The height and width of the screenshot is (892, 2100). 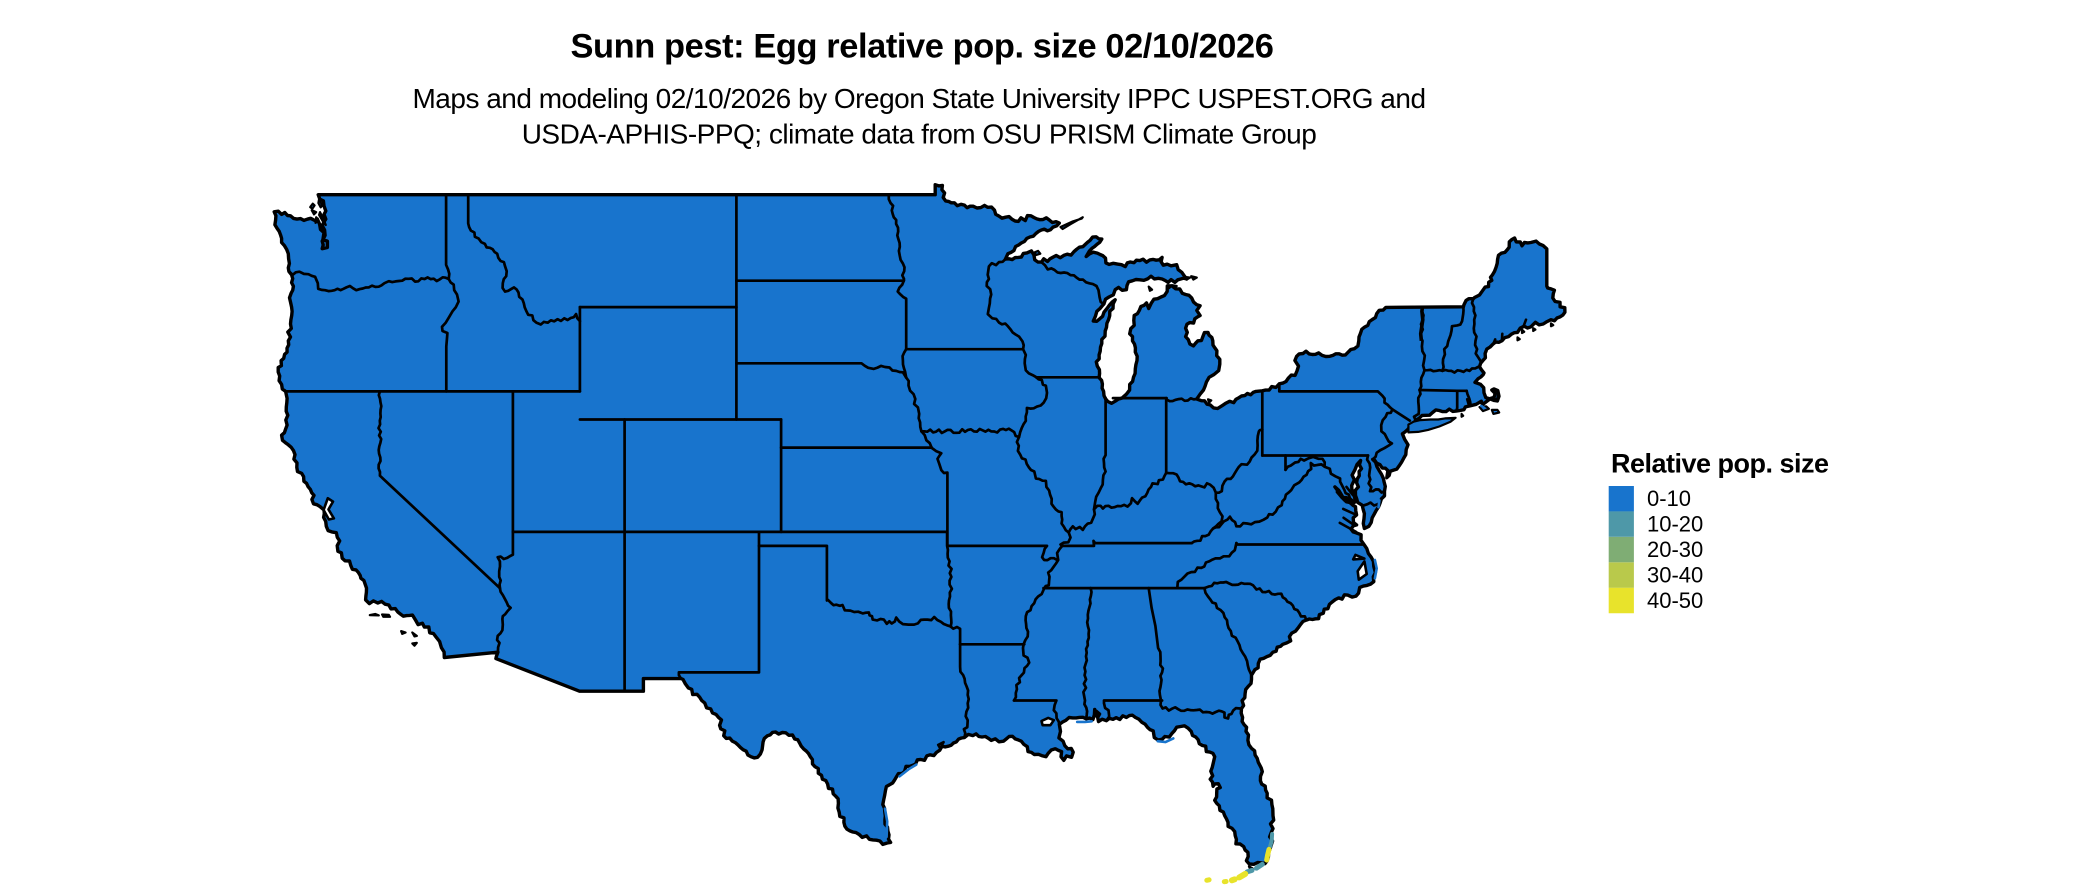 What do you see at coordinates (1675, 575) in the screenshot?
I see `svg-text: 30-40` at bounding box center [1675, 575].